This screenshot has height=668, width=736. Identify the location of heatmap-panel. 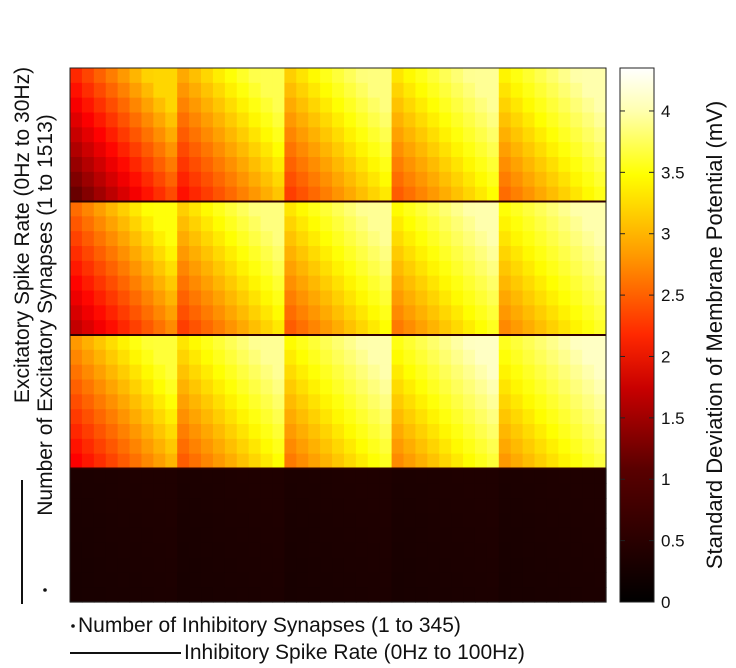
(231, 135).